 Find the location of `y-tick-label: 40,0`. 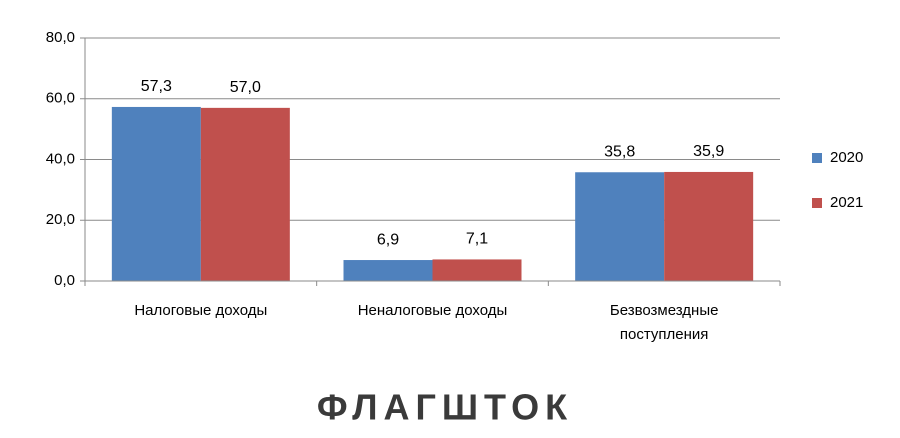

y-tick-label: 40,0 is located at coordinates (60, 158).